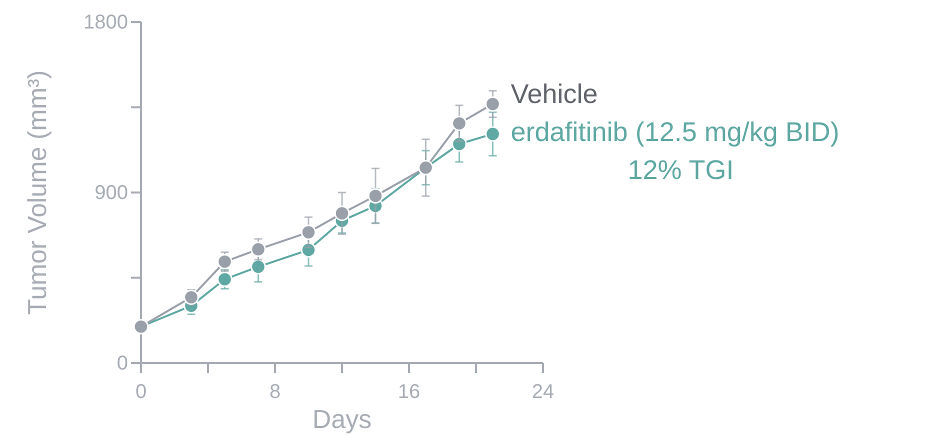  What do you see at coordinates (275, 392) in the screenshot?
I see `x-tick-label: 8` at bounding box center [275, 392].